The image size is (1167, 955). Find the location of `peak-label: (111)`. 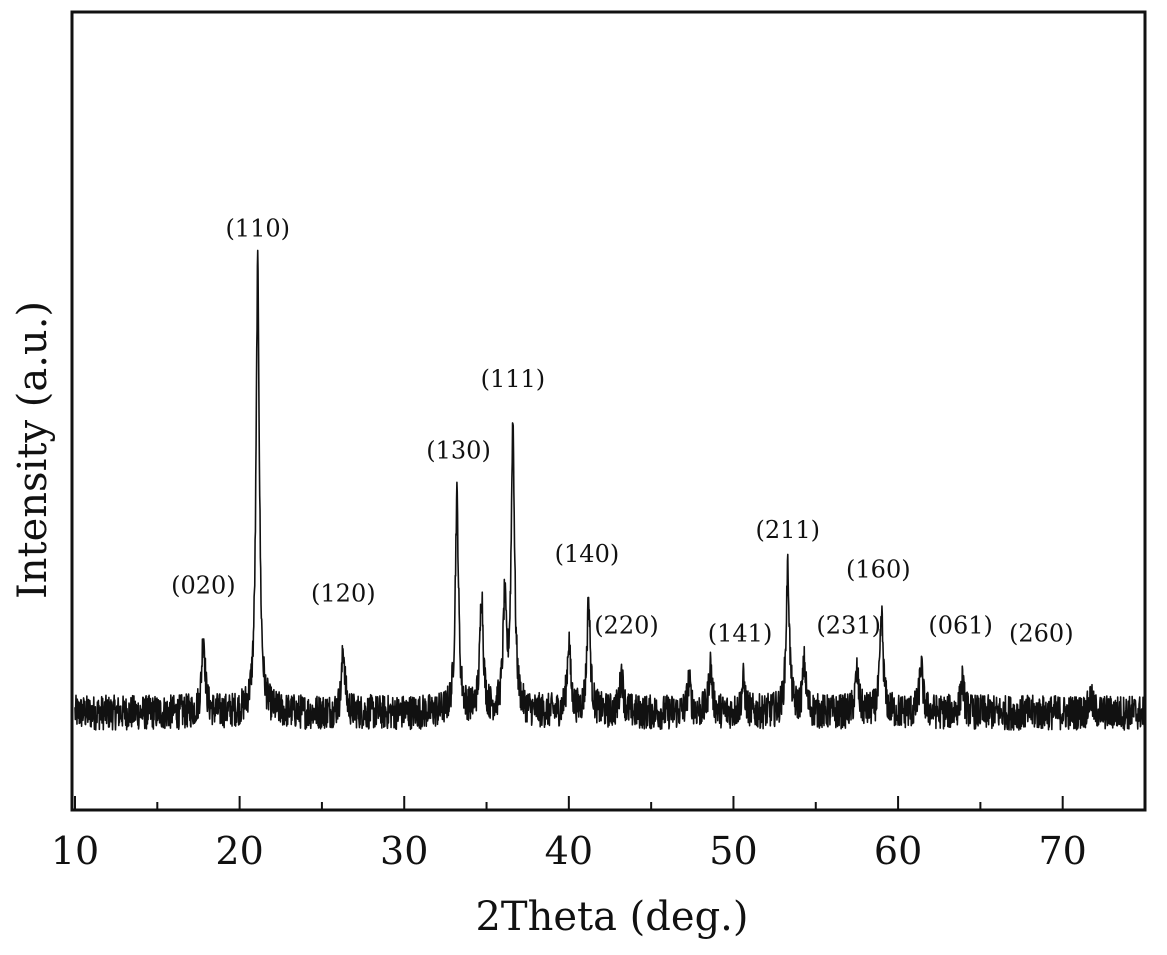

peak-label: (111) is located at coordinates (513, 379).